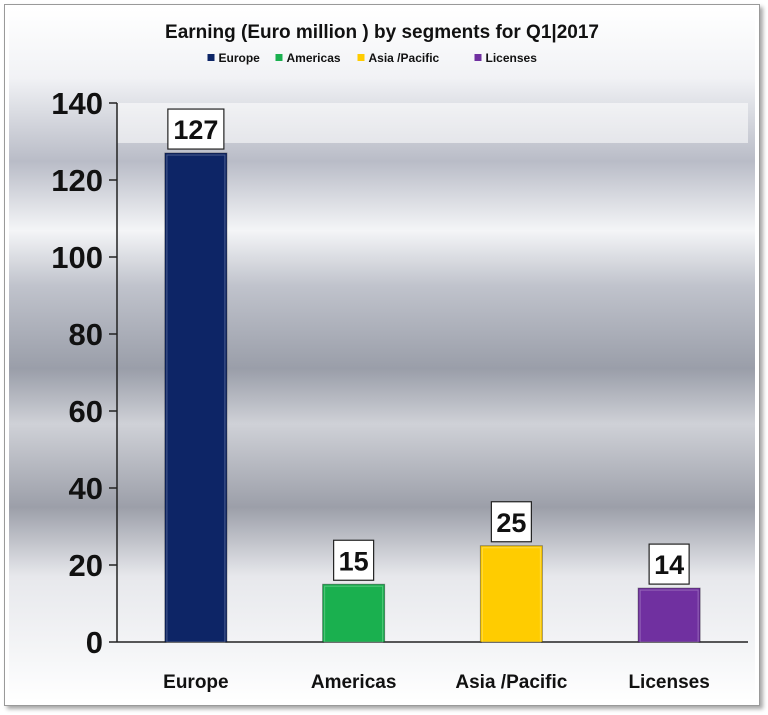 Image resolution: width=768 pixels, height=715 pixels. I want to click on y-tick-label: 100, so click(77, 257).